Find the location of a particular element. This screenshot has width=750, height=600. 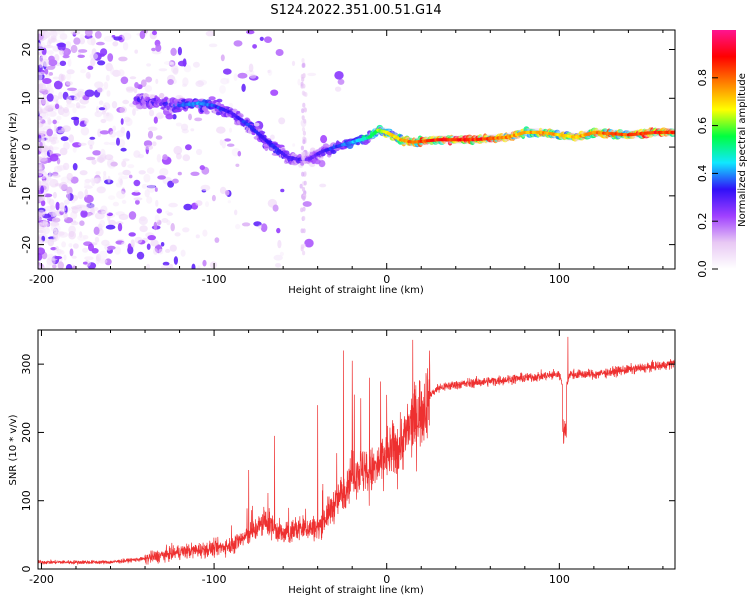

snr-y-tick-label: 0 is located at coordinates (26, 569).